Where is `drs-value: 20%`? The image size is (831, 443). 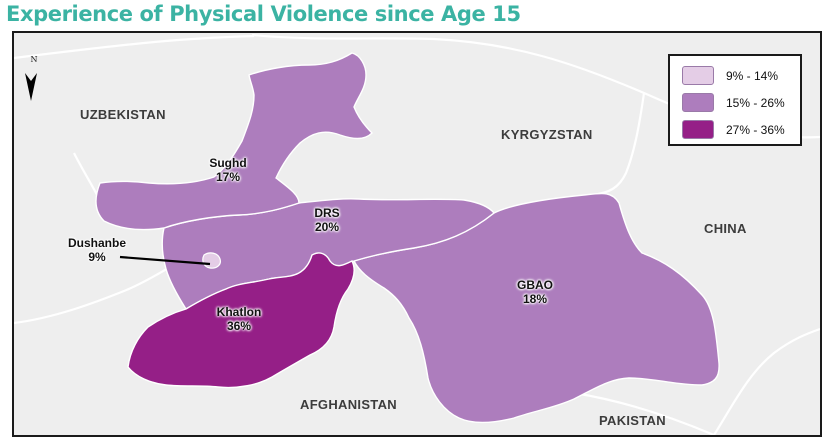 drs-value: 20% is located at coordinates (327, 227).